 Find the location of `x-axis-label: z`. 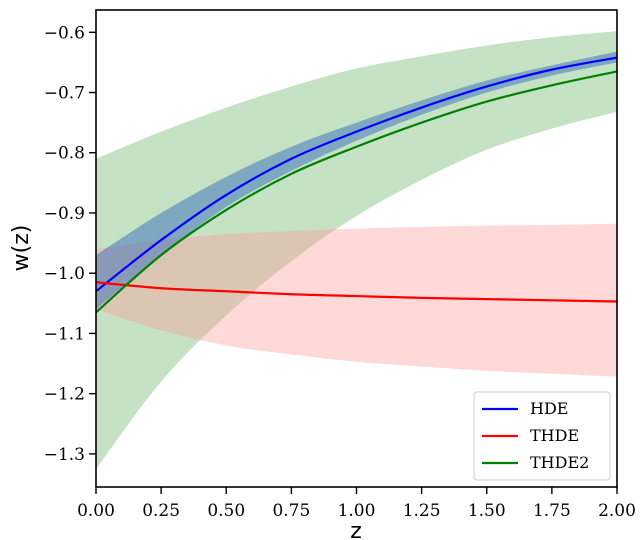

x-axis-label: z is located at coordinates (356, 529).